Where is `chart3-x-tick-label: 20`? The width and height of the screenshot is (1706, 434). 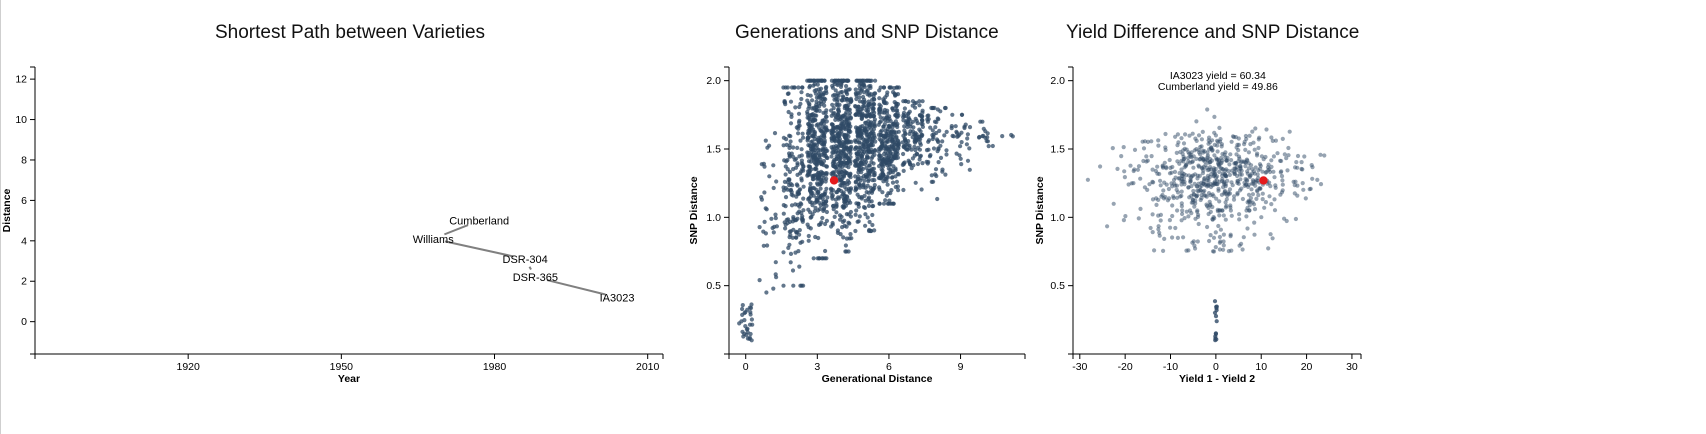 chart3-x-tick-label: 20 is located at coordinates (1307, 367).